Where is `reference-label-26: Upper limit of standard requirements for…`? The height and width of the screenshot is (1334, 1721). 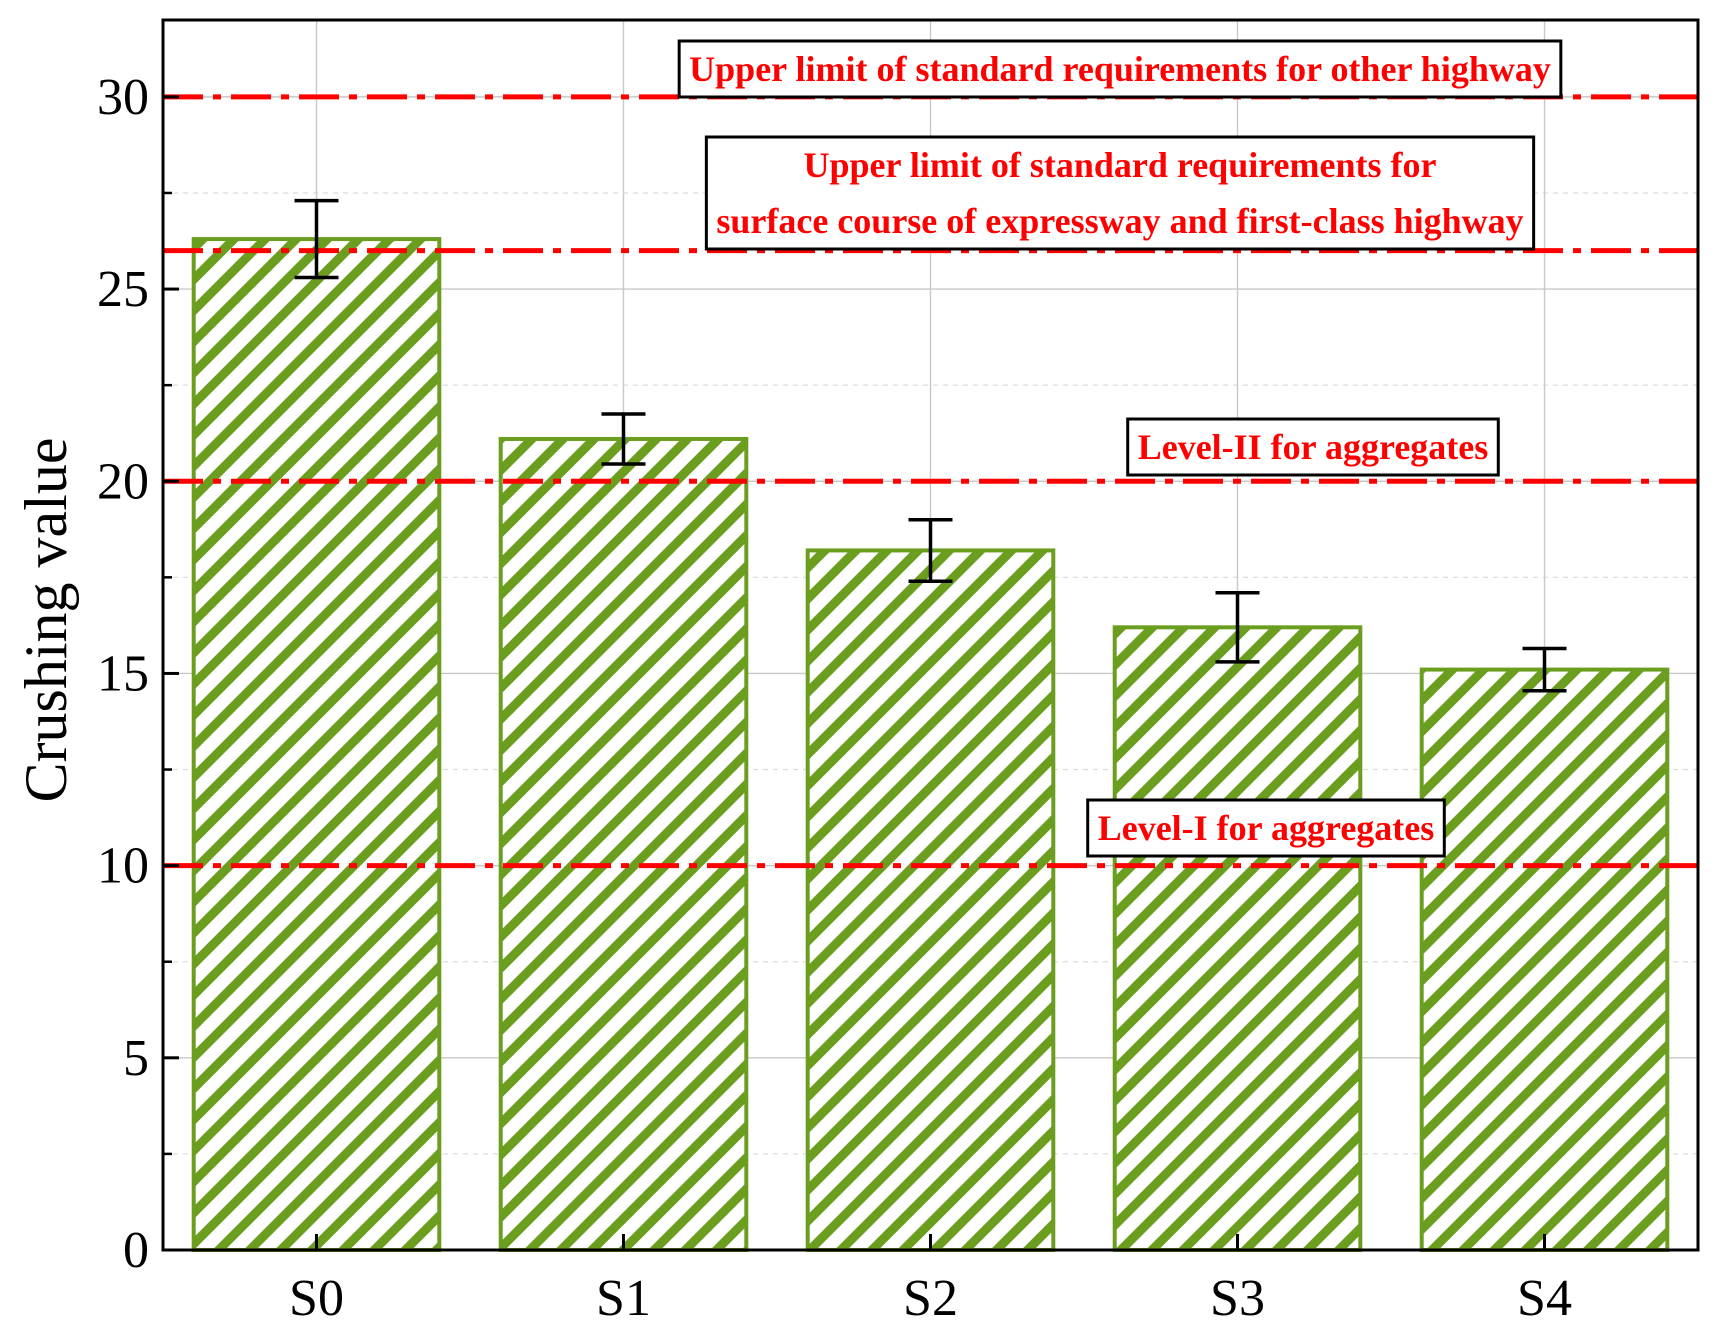 reference-label-26: Upper limit of standard requirements for… is located at coordinates (1120, 193).